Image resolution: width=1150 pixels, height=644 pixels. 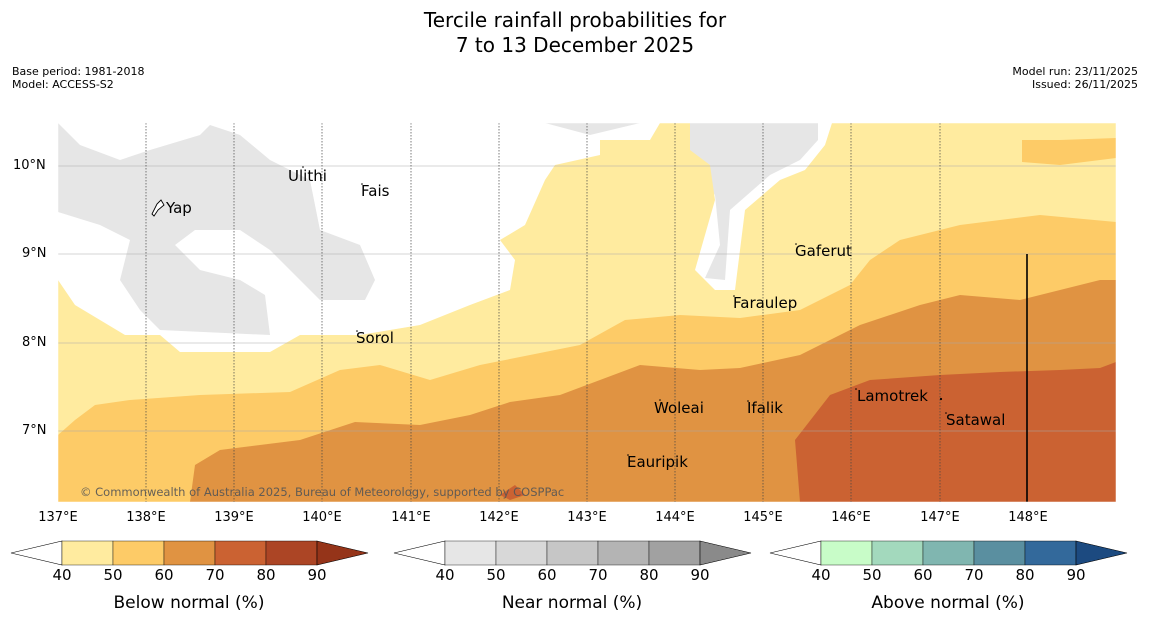 What do you see at coordinates (113, 575) in the screenshot?
I see `legend-below-tick: 50` at bounding box center [113, 575].